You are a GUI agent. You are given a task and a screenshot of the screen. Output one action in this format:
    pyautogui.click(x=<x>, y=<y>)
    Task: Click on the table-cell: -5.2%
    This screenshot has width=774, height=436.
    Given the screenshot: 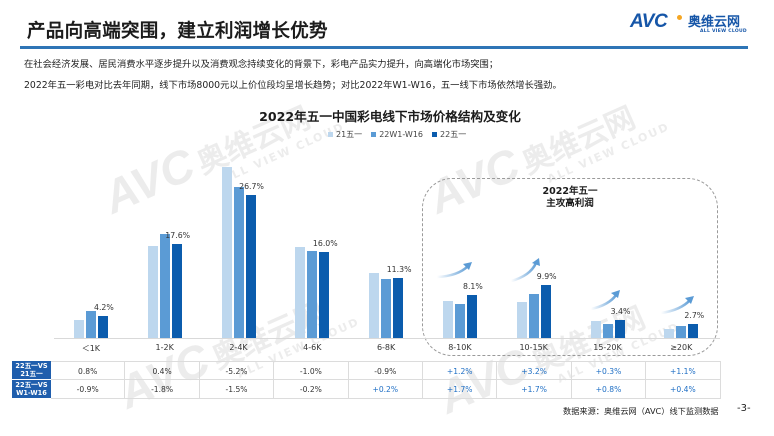 What is the action you would take?
    pyautogui.click(x=237, y=370)
    